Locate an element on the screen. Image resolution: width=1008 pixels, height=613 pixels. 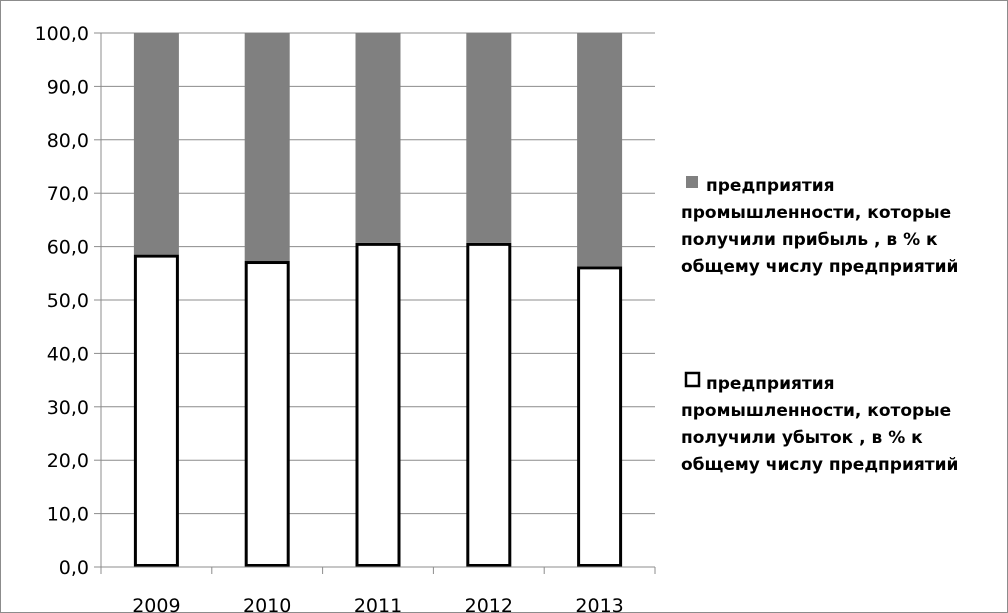
bar-loss-2009 is located at coordinates (156, 410).